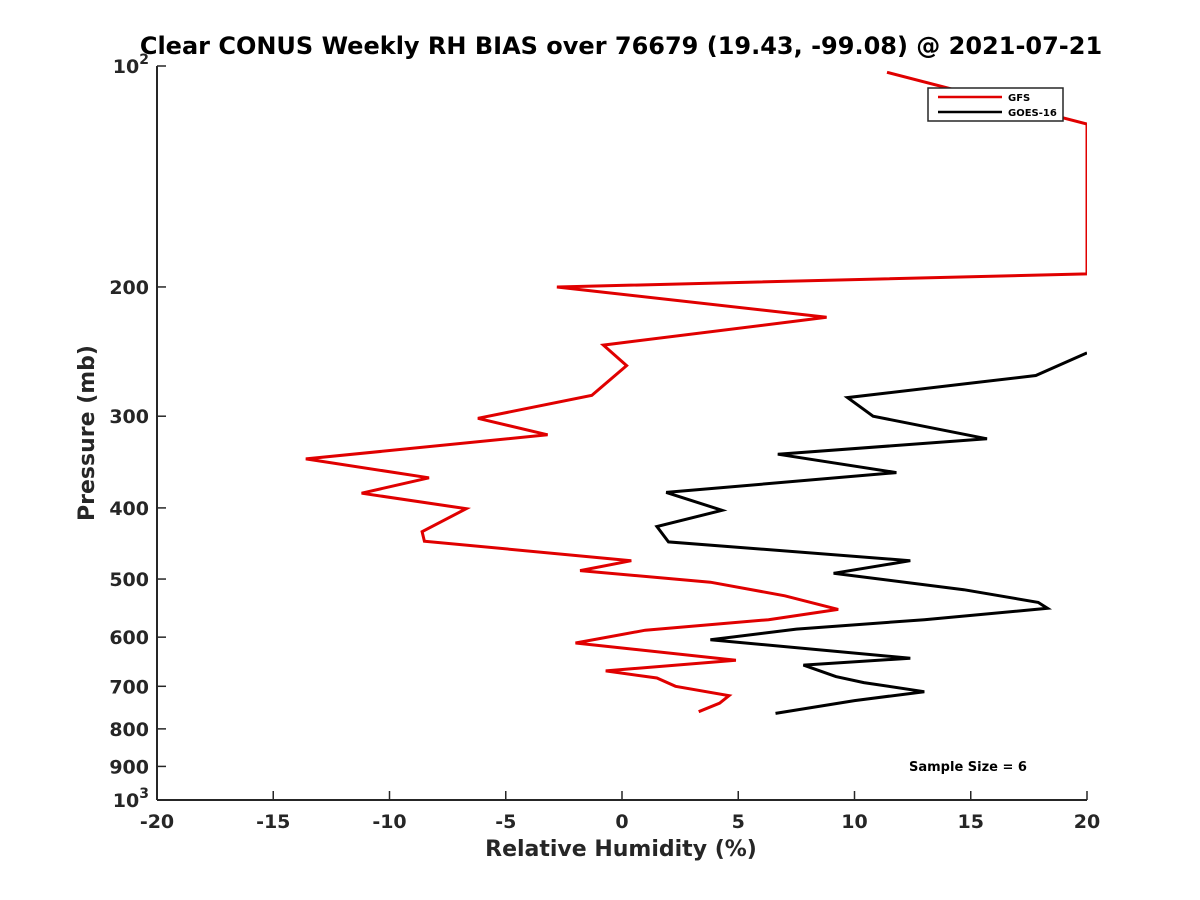 The width and height of the screenshot is (1200, 900). Describe the element at coordinates (129, 767) in the screenshot. I see `y-tick-label: 900` at that location.